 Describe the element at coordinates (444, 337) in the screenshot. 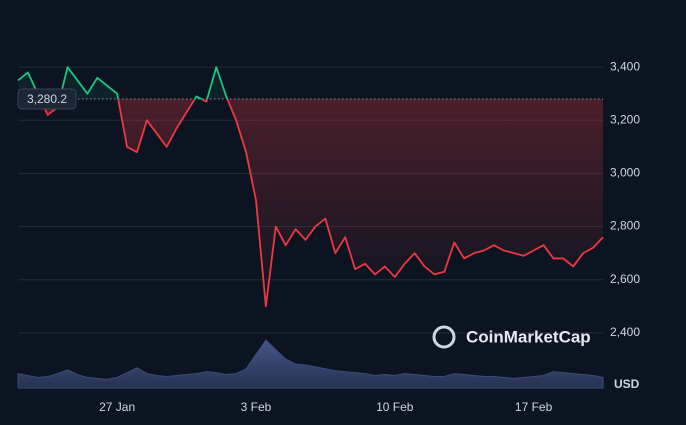

I see `logo` at that location.